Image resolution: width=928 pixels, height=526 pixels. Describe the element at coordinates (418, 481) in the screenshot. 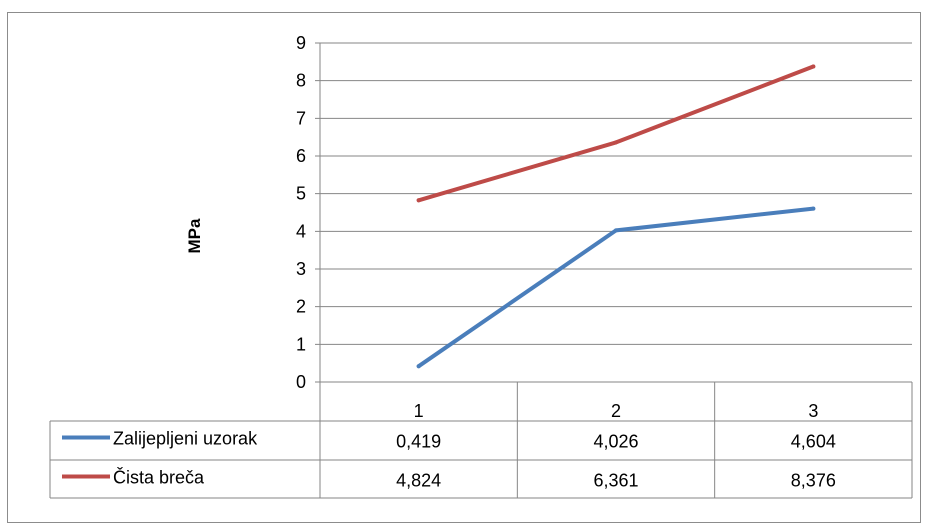

I see `data-label: 4,824` at that location.